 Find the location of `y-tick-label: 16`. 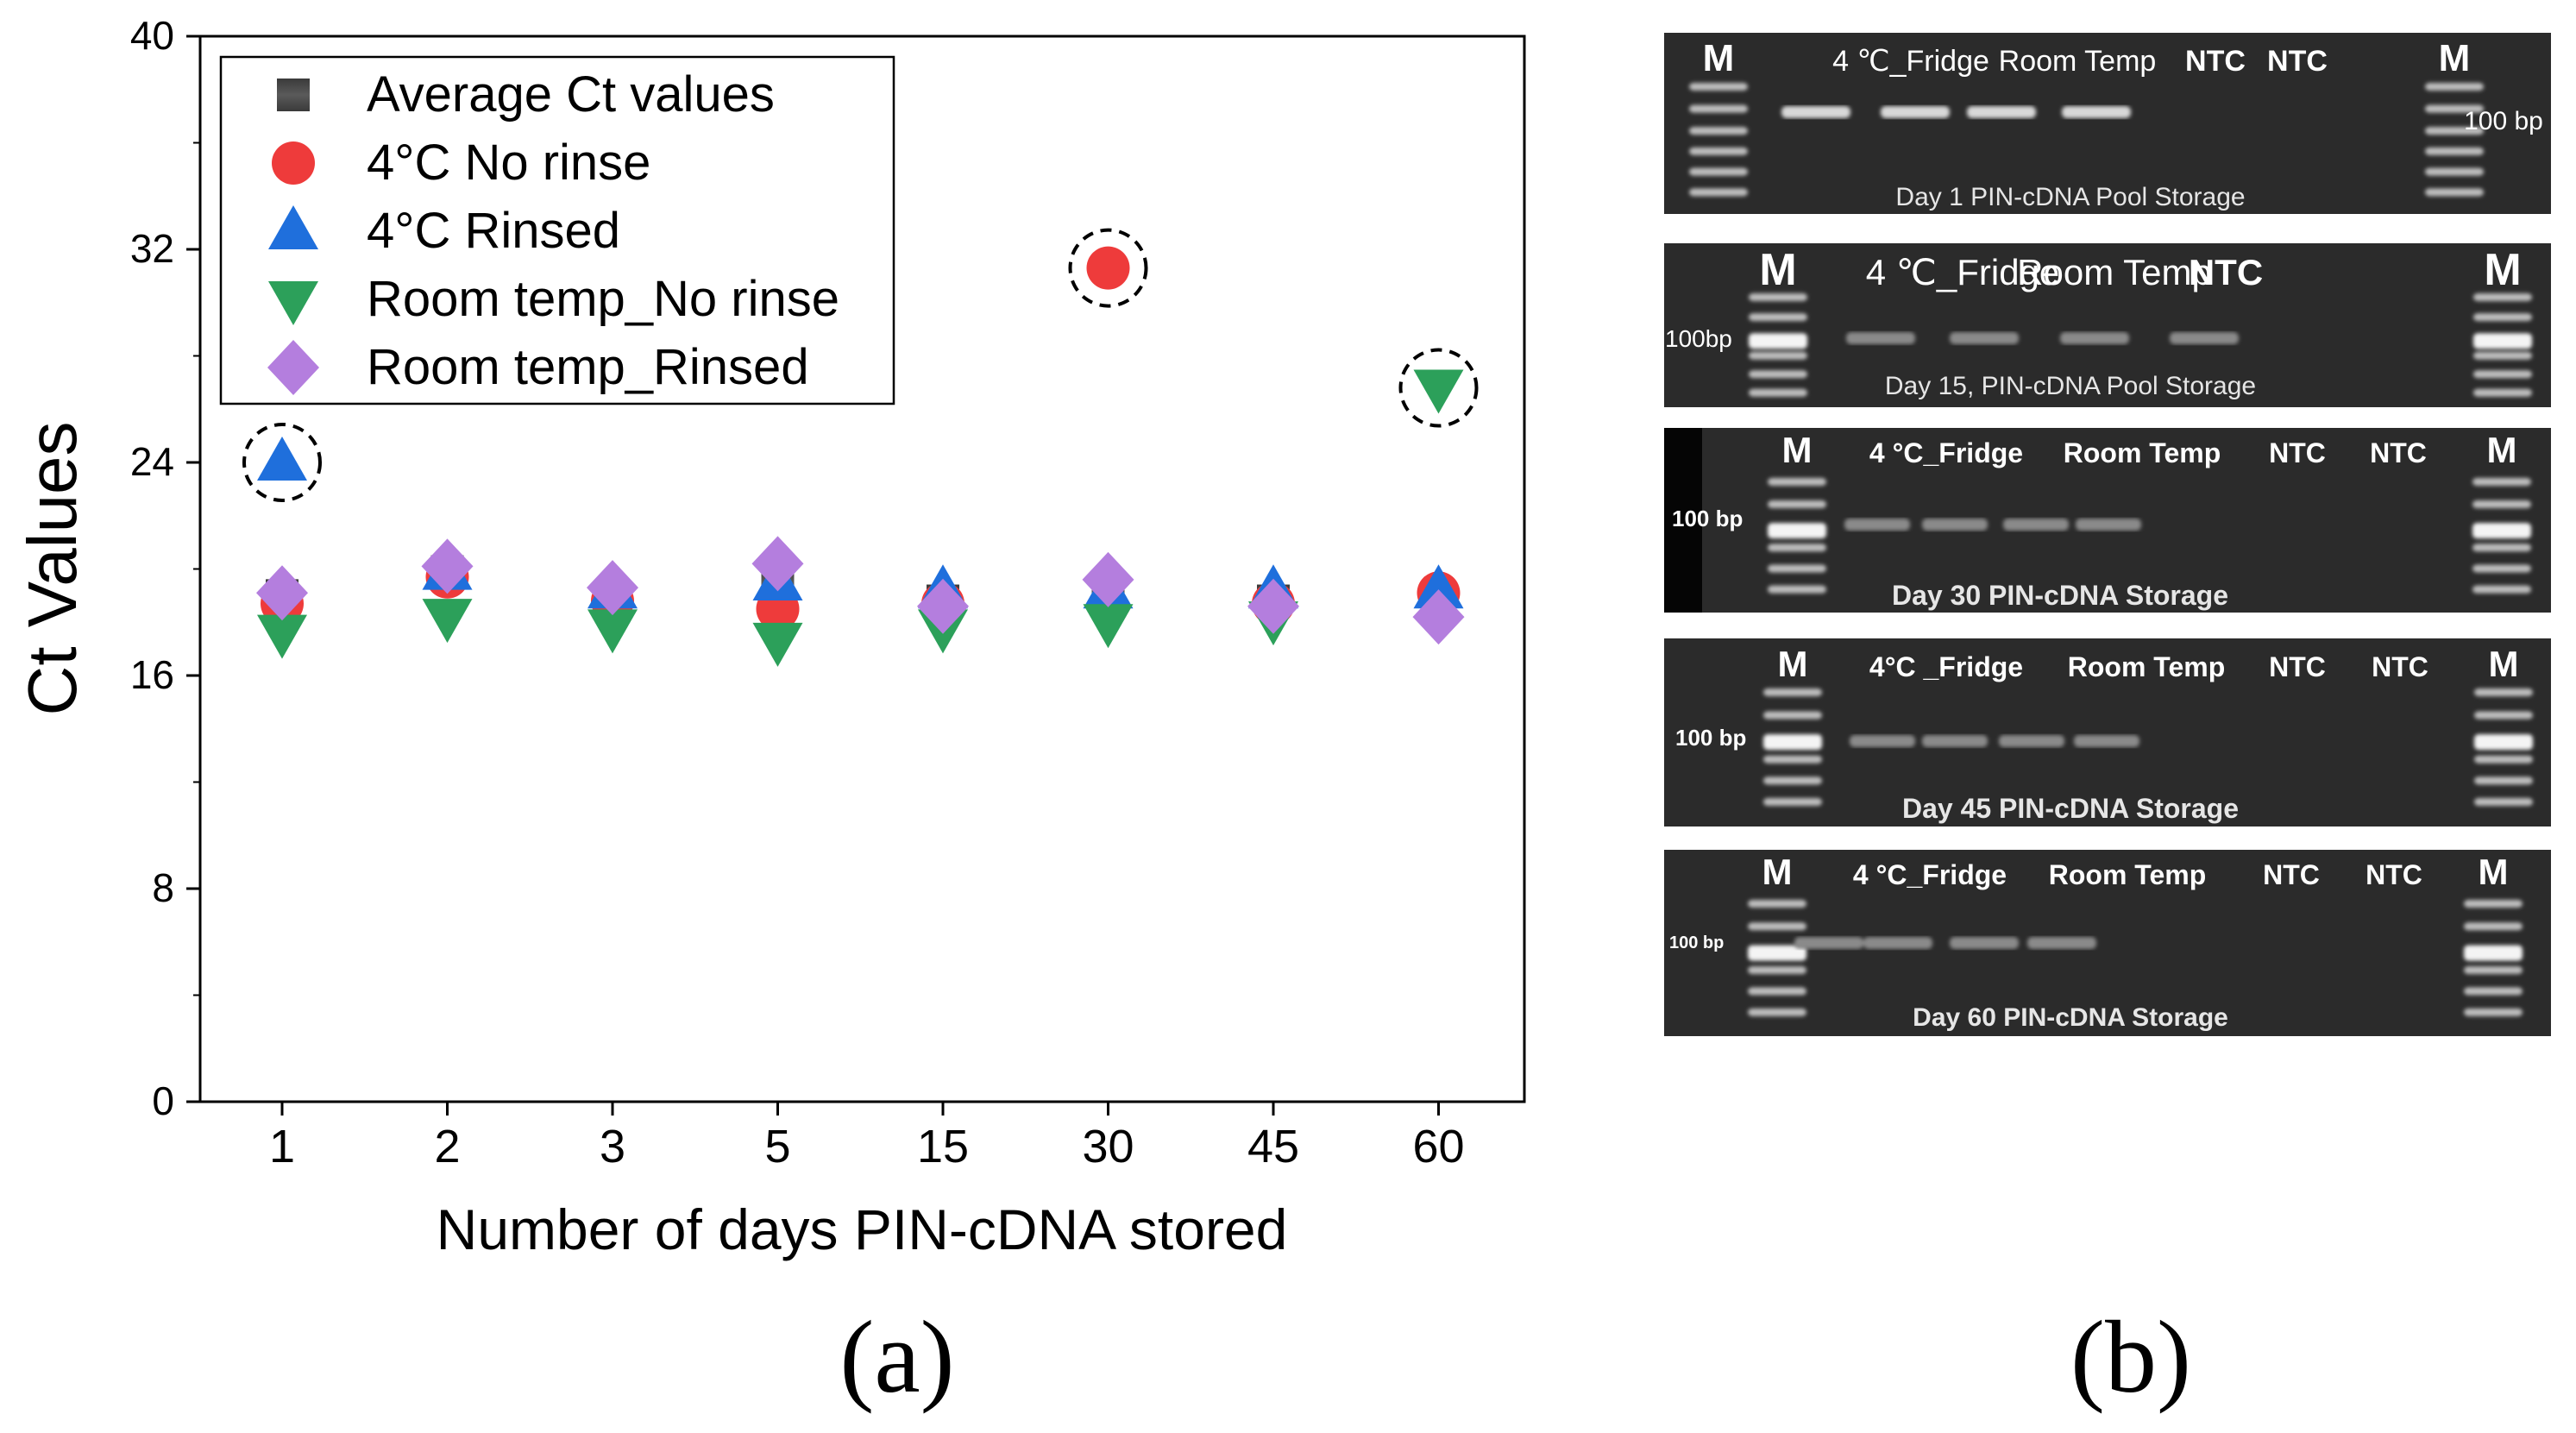

y-tick-label: 16 is located at coordinates (152, 674).